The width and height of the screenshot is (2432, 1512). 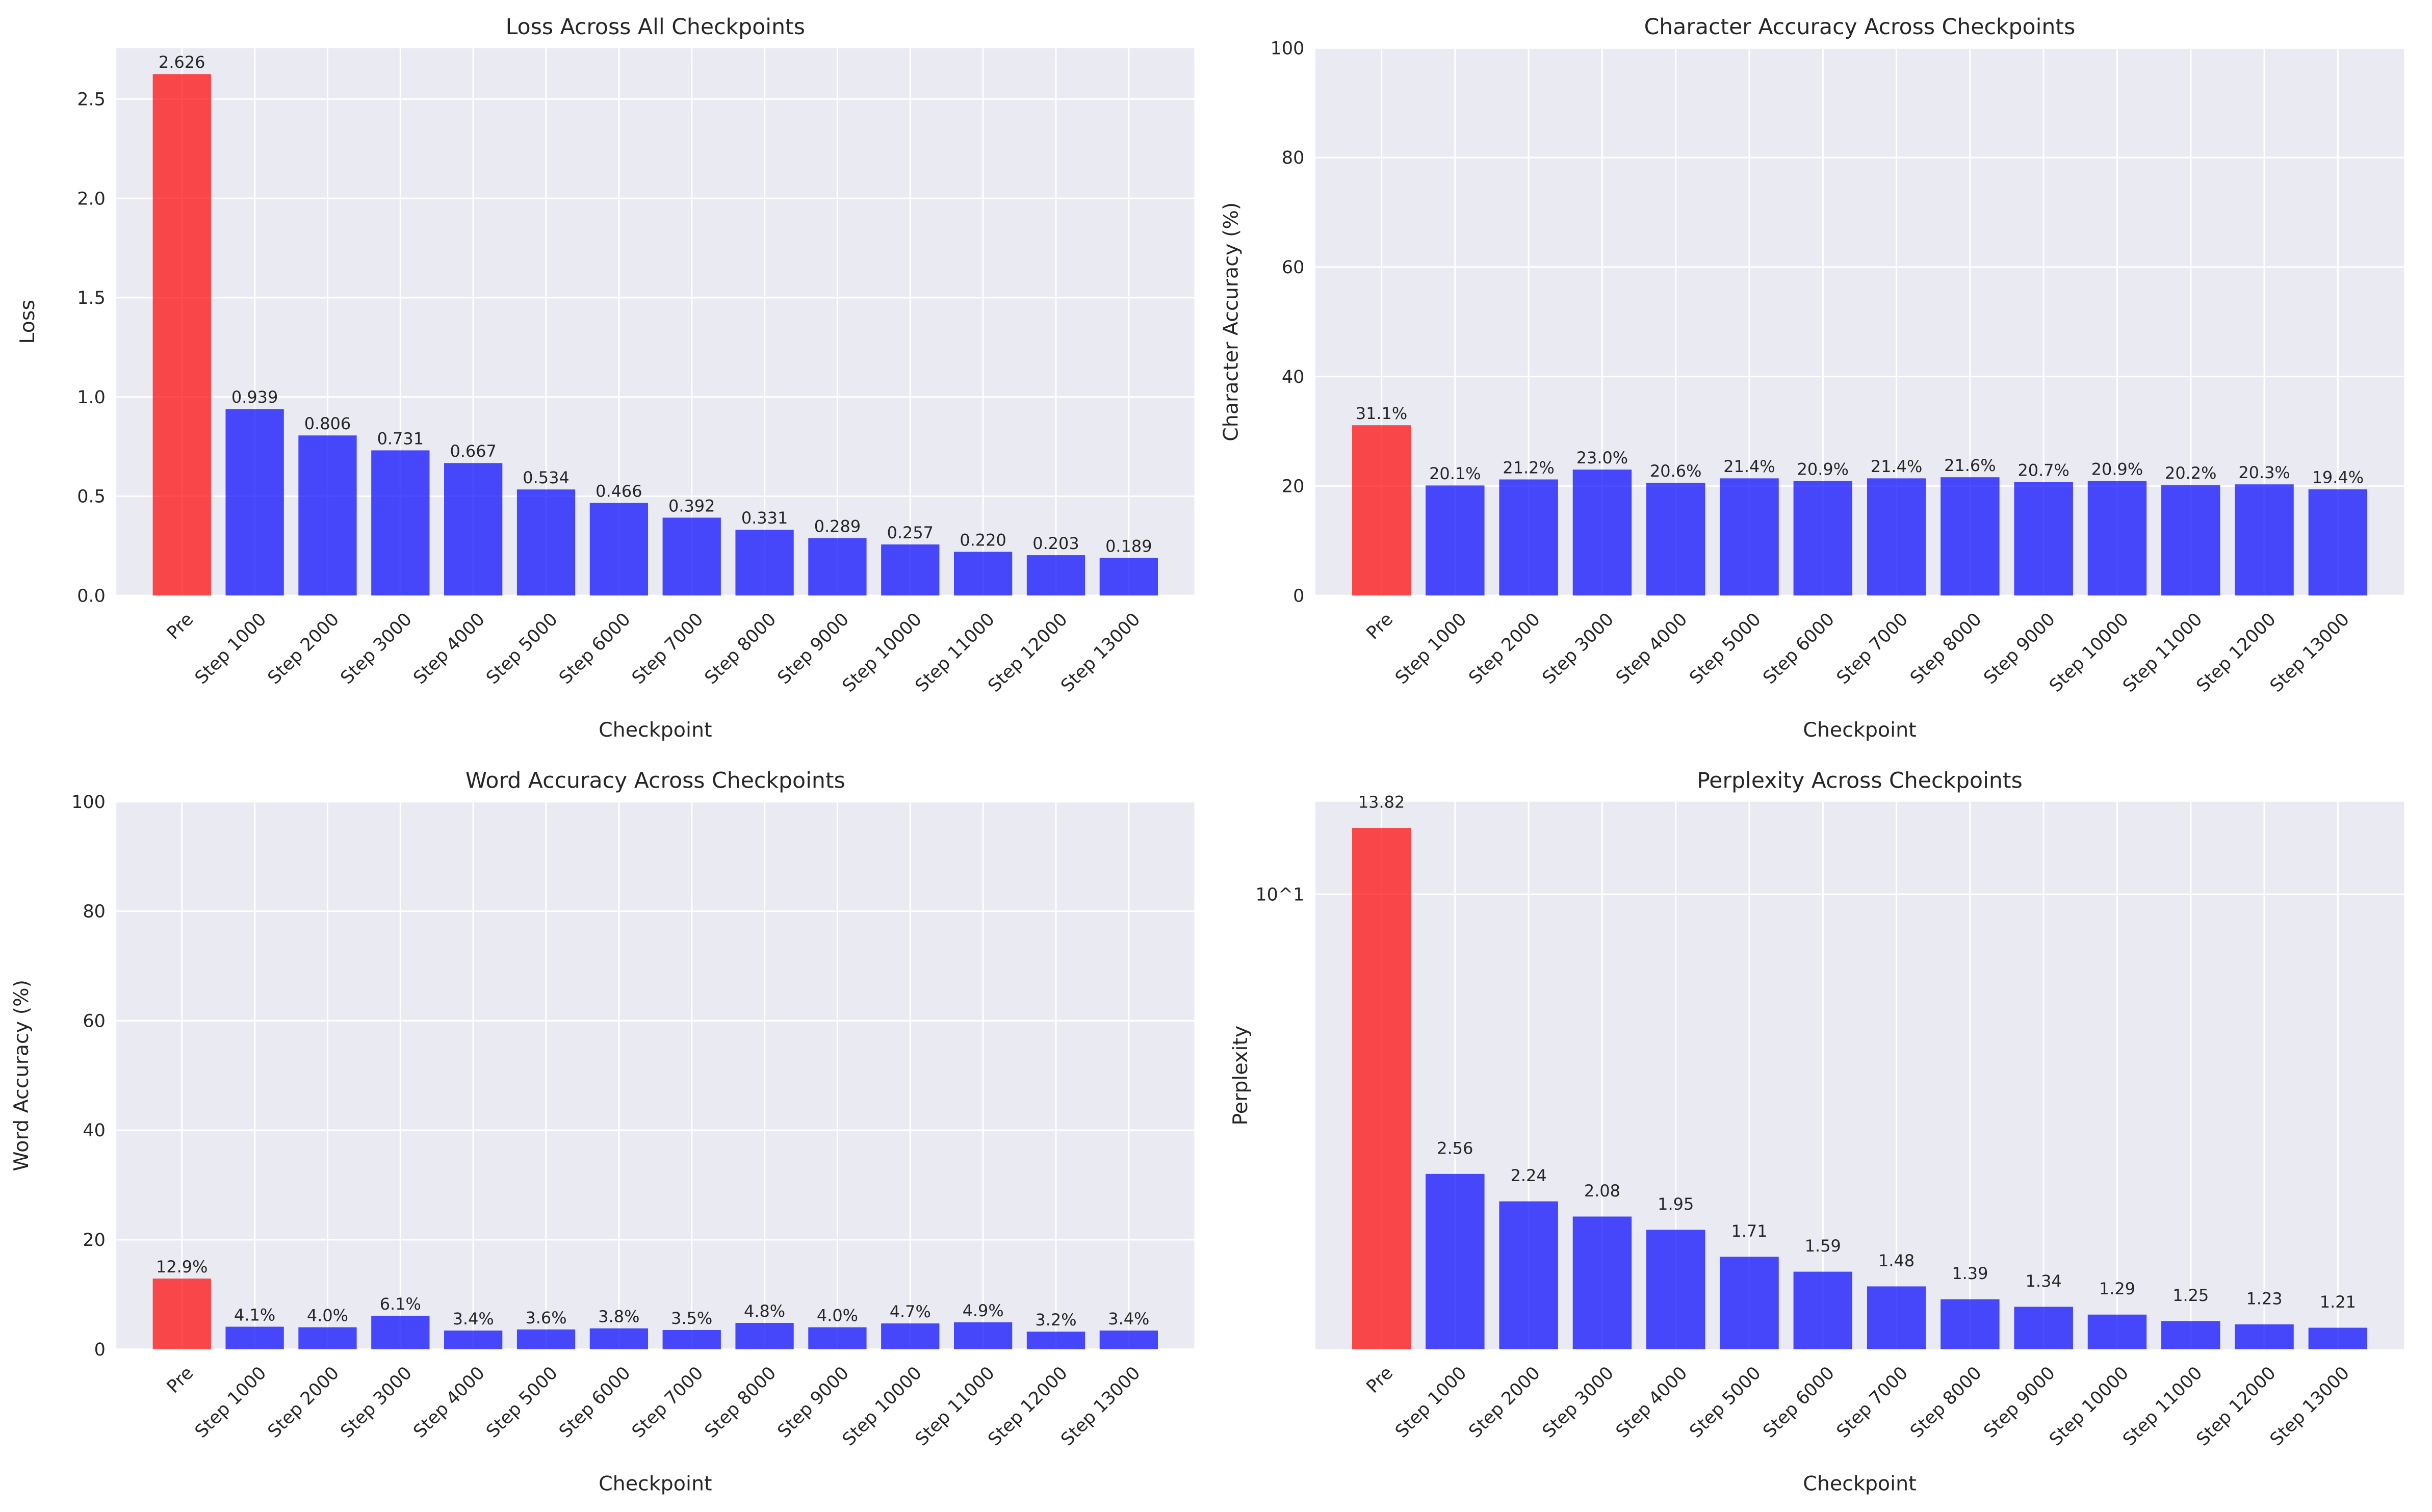 I want to click on y-tick-label: 0.0, so click(x=91, y=596).